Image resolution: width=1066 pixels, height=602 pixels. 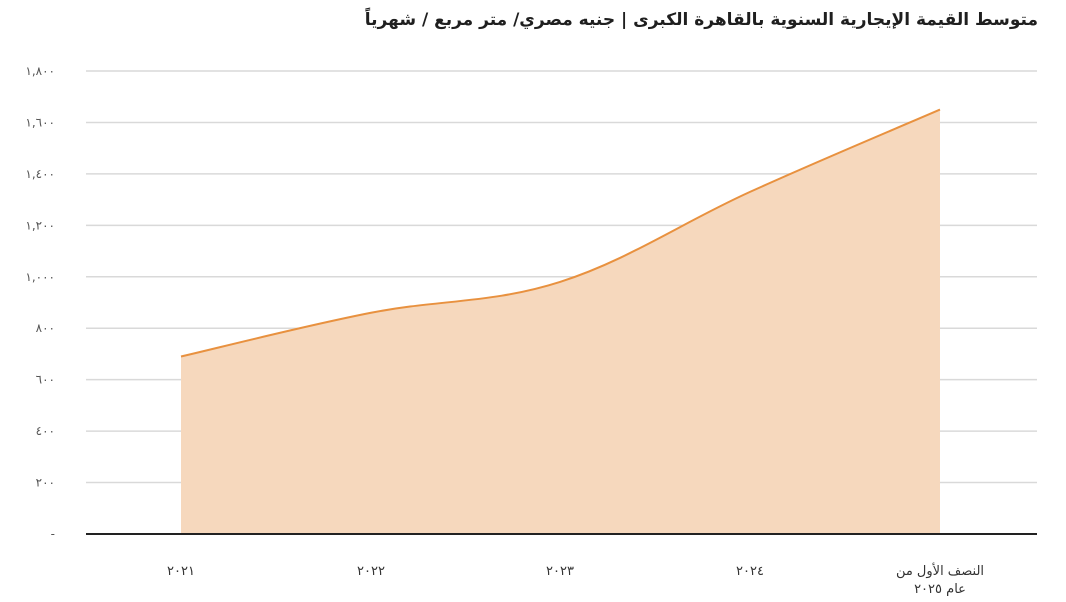 I want to click on x-tick-label: ٢٠٢٤, so click(x=750, y=571).